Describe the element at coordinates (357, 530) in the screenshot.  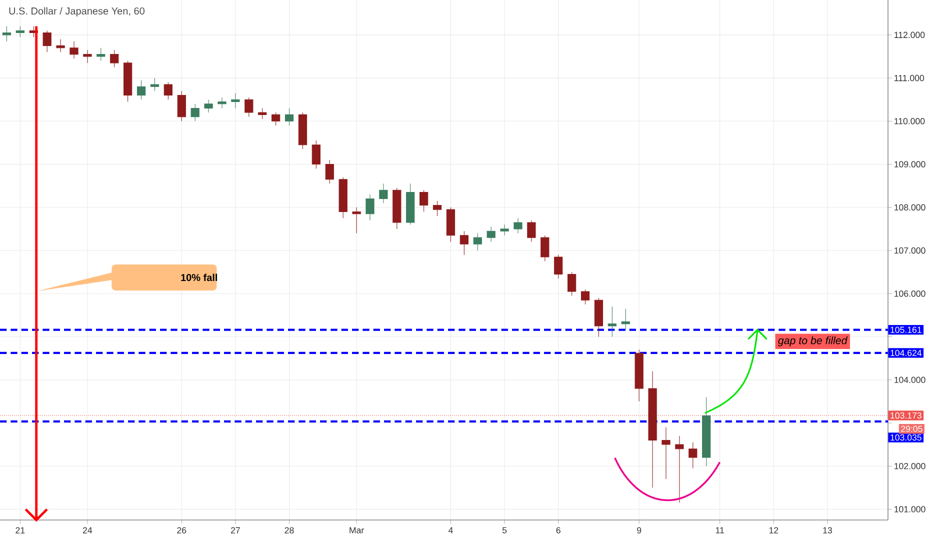
I see `x-tick-label: Mar` at that location.